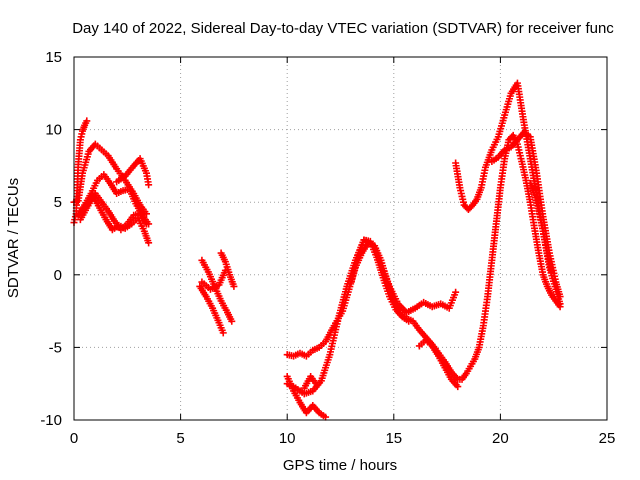 Image resolution: width=640 pixels, height=480 pixels. I want to click on series-track-c4, so click(310, 382).